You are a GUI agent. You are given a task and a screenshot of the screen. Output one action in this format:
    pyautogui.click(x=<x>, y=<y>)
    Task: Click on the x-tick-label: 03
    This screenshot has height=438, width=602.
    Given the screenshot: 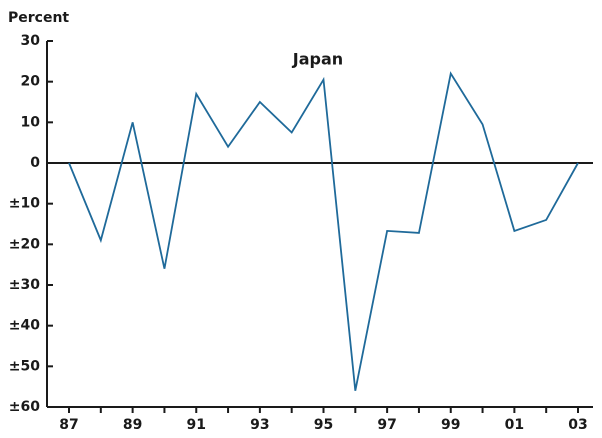 What is the action you would take?
    pyautogui.click(x=577, y=425)
    